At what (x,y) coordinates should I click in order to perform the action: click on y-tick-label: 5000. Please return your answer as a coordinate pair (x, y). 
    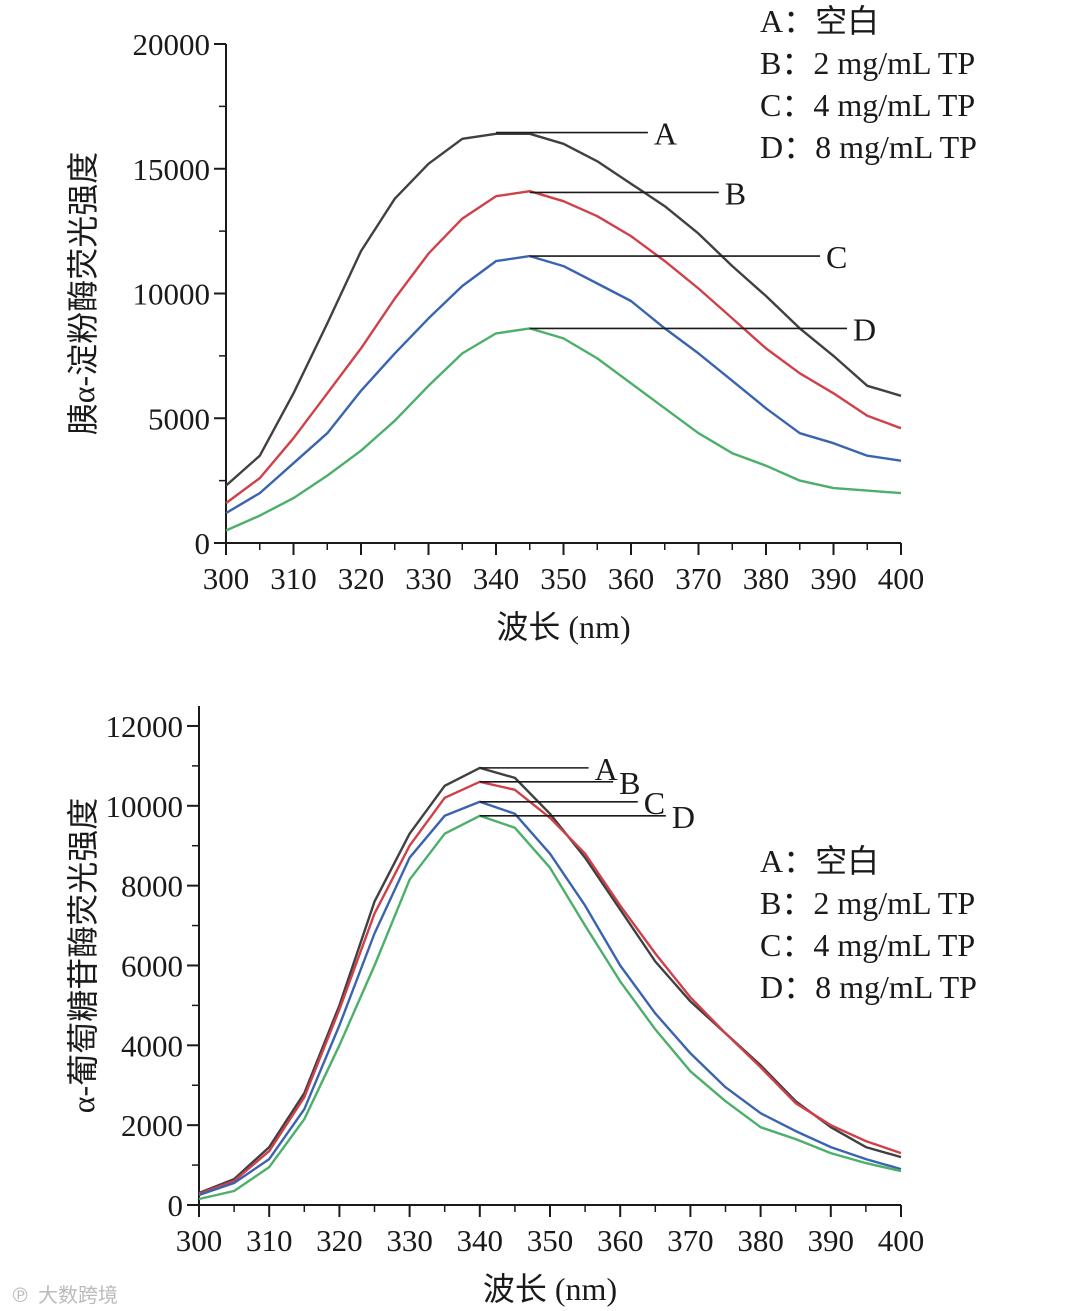
    Looking at the image, I should click on (179, 418).